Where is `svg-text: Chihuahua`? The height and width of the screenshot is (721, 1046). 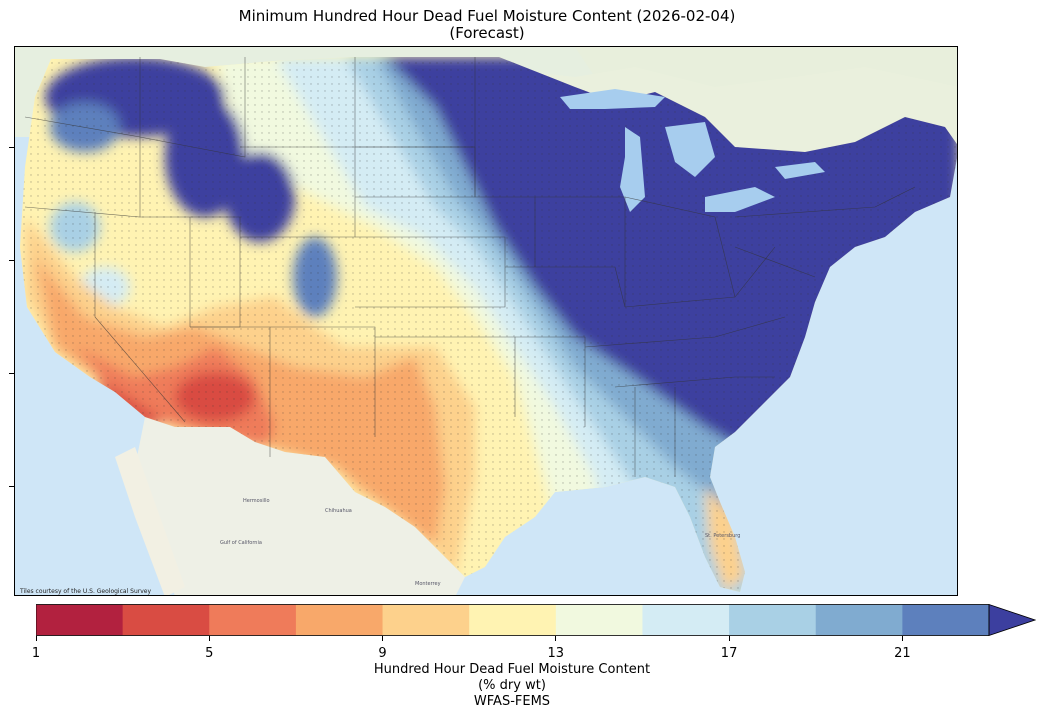
svg-text: Chihuahua is located at coordinates (338, 511).